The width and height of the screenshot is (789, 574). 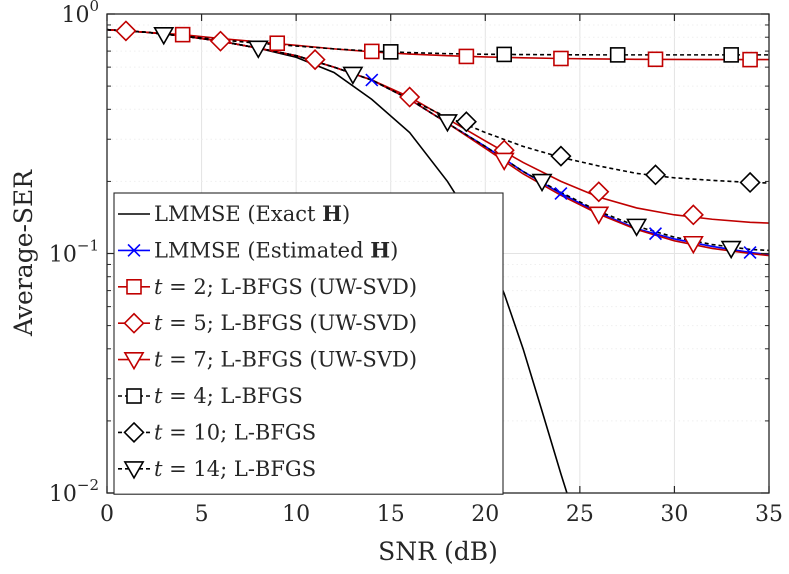 I want to click on x-axis-label: SNR (dB), so click(x=438, y=551).